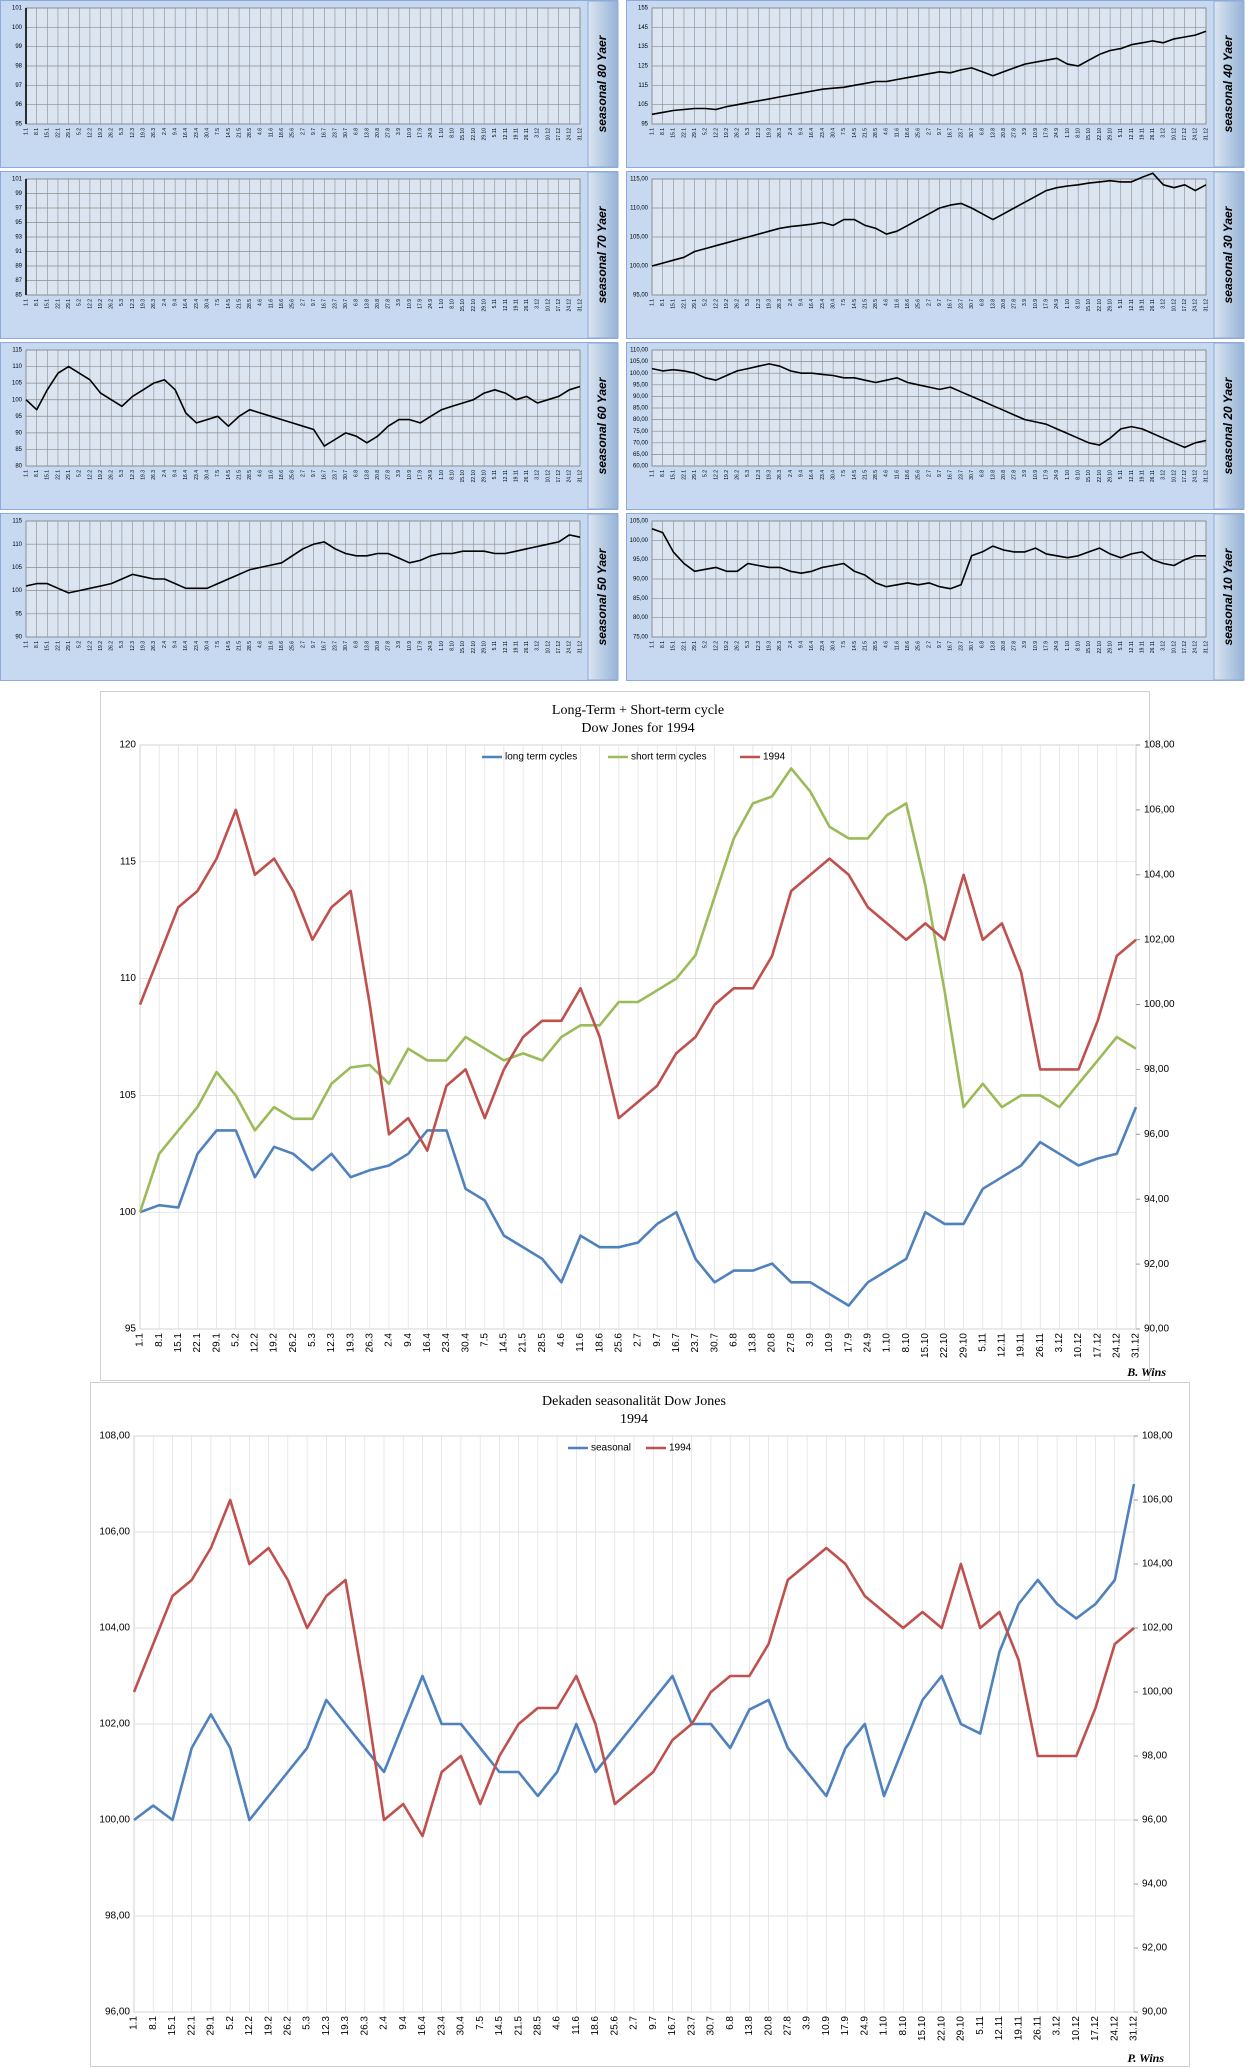  I want to click on y2-tick-label: 96,00, so click(1156, 1134).